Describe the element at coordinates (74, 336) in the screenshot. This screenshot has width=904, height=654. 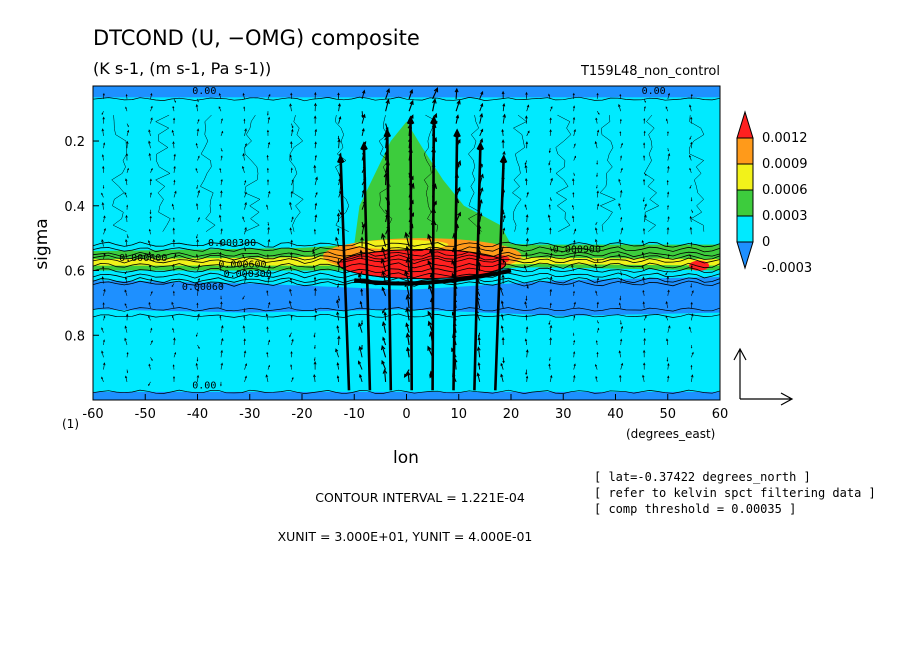
I see `y-tick-label: 0.8` at that location.